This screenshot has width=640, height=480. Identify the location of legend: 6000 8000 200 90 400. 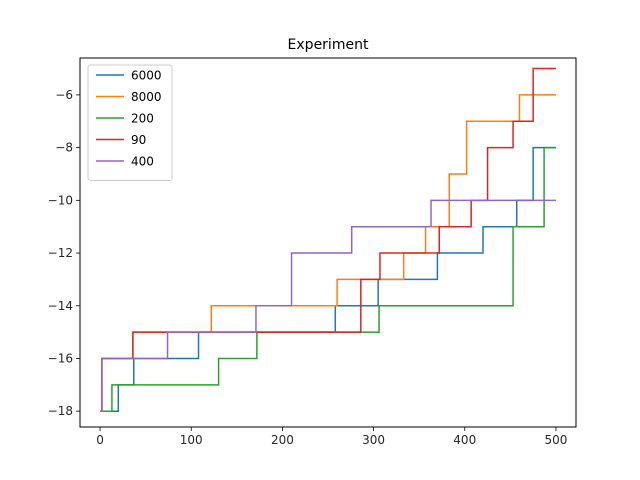
(130, 122).